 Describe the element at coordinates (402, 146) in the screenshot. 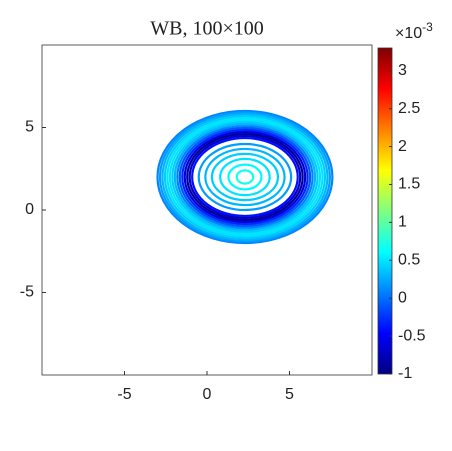

I see `colorbar-tick-label: 2` at that location.